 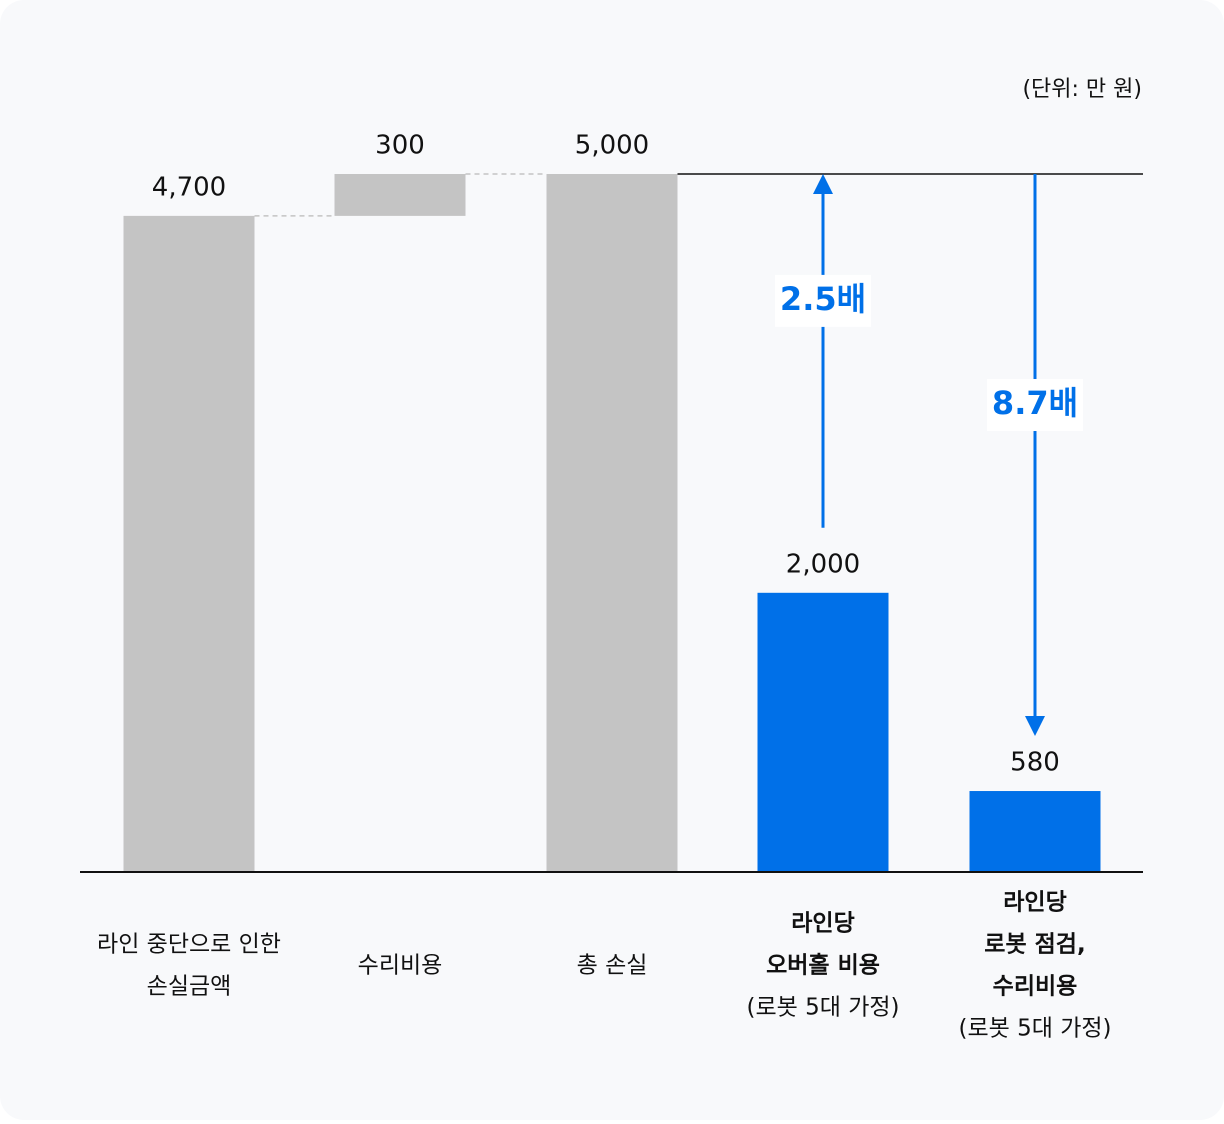 What do you see at coordinates (612, 966) in the screenshot?
I see `x-tick-label: 총 손실` at bounding box center [612, 966].